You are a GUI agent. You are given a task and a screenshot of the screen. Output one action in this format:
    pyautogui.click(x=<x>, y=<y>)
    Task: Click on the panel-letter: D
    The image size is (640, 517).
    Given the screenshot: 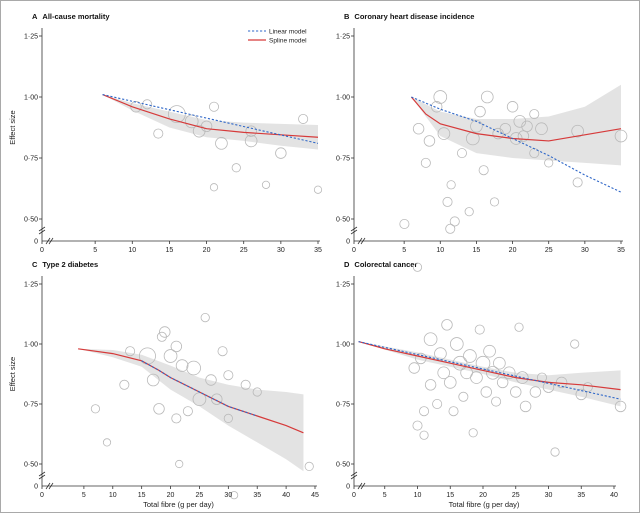 What is the action you would take?
    pyautogui.click(x=347, y=264)
    